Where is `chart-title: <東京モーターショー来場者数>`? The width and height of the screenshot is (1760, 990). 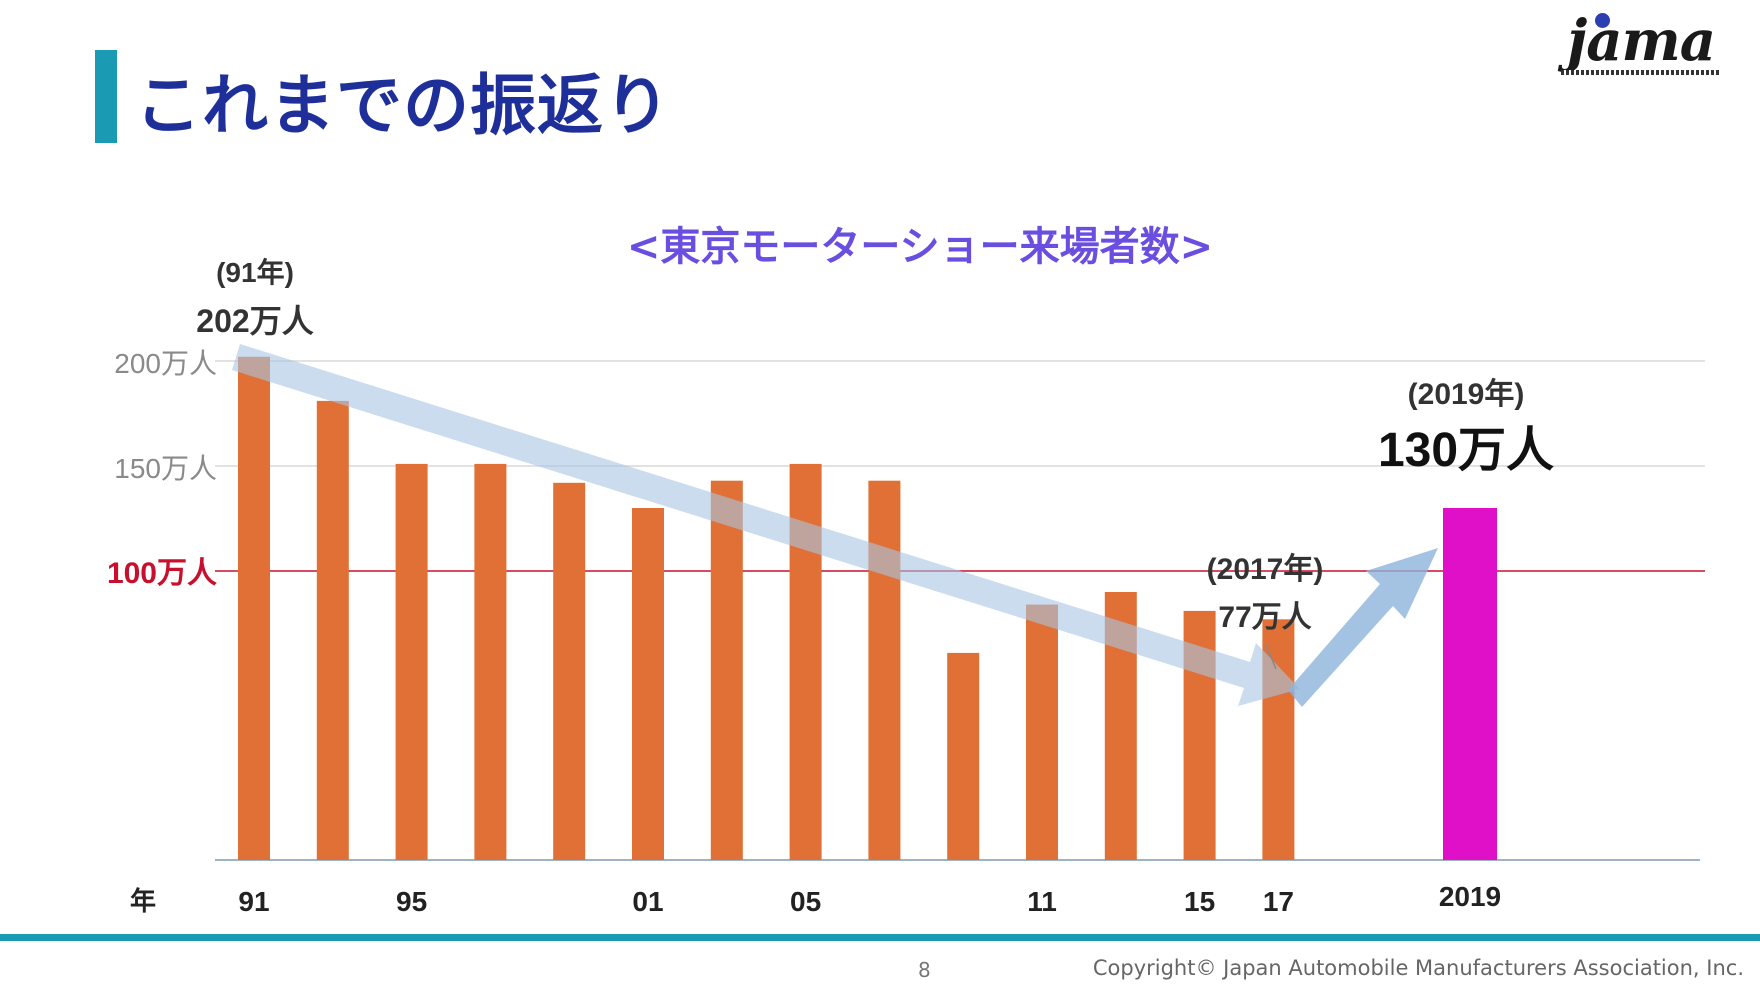 chart-title: <東京モーターショー来場者数> is located at coordinates (920, 247).